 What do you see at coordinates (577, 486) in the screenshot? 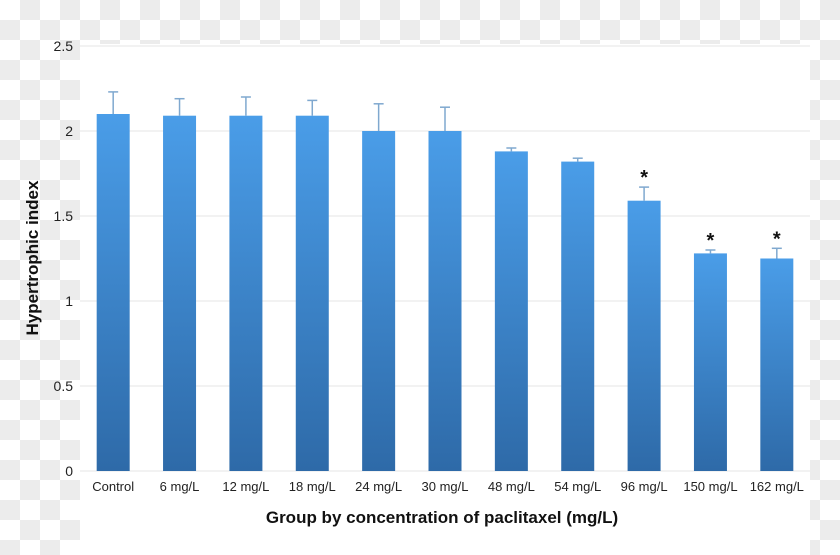
I see `x-tick-label: 54 mg/L` at bounding box center [577, 486].